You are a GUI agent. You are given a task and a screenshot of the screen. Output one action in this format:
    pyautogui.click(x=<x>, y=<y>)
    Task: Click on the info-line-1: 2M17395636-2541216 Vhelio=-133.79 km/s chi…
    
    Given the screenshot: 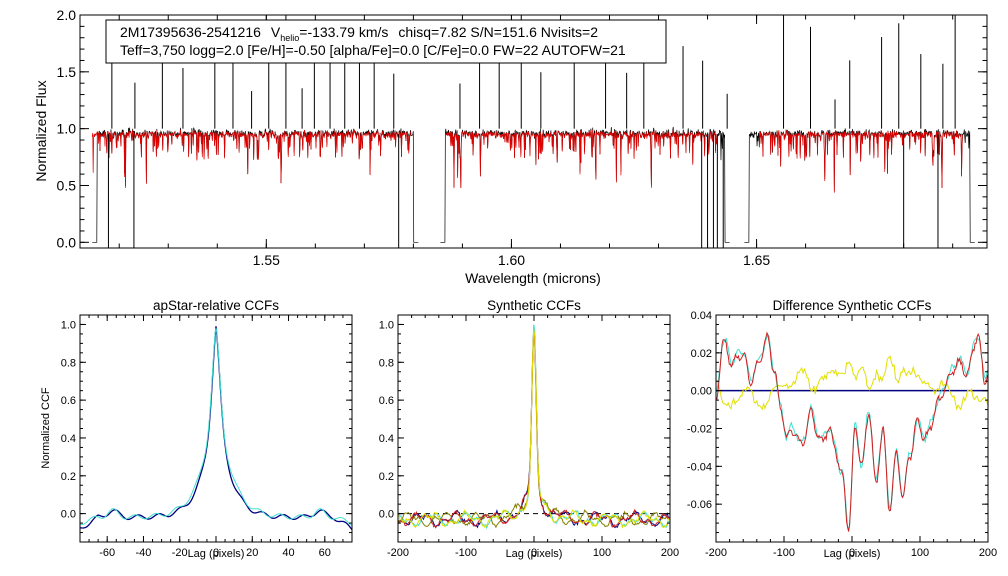 What is the action you would take?
    pyautogui.click(x=359, y=33)
    